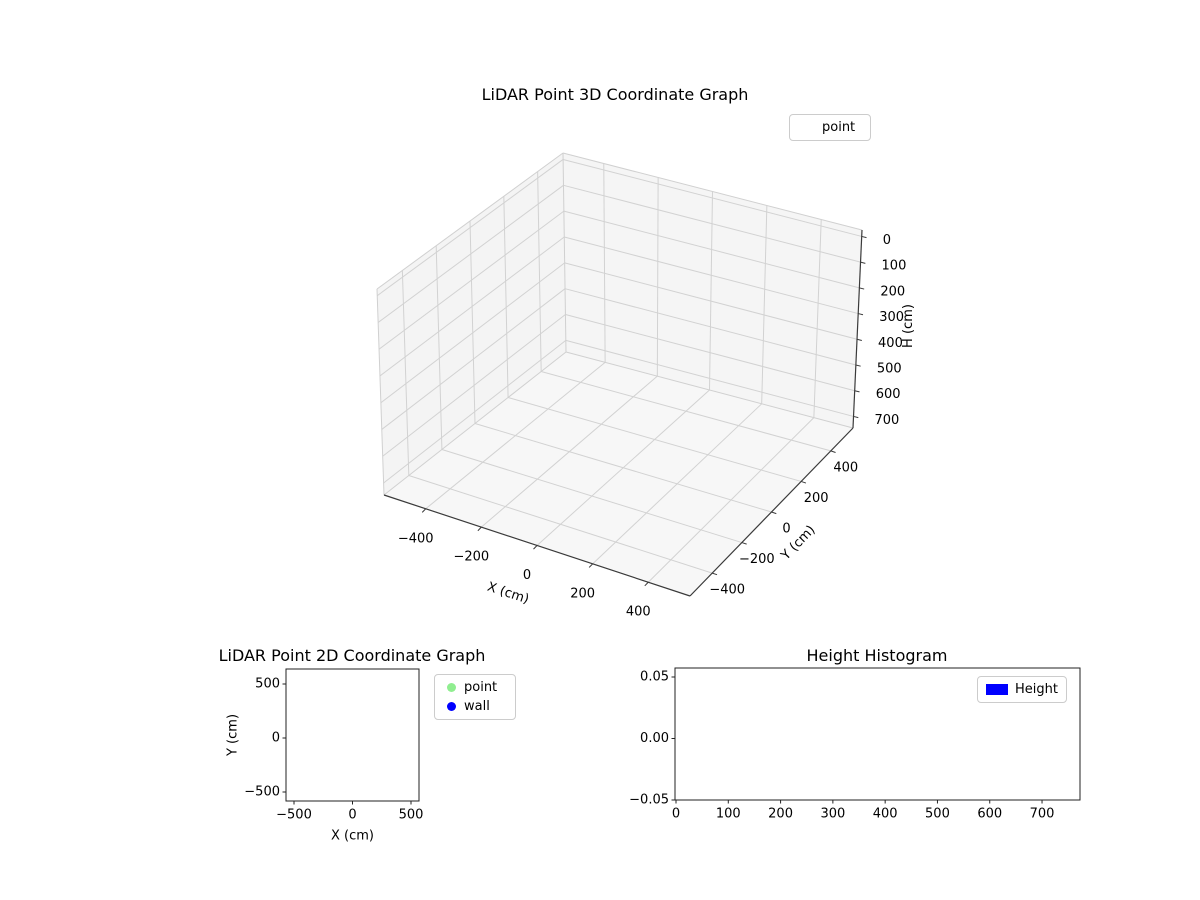 The image size is (1200, 900). I want to click on legend-row-wall: wall, so click(475, 706).